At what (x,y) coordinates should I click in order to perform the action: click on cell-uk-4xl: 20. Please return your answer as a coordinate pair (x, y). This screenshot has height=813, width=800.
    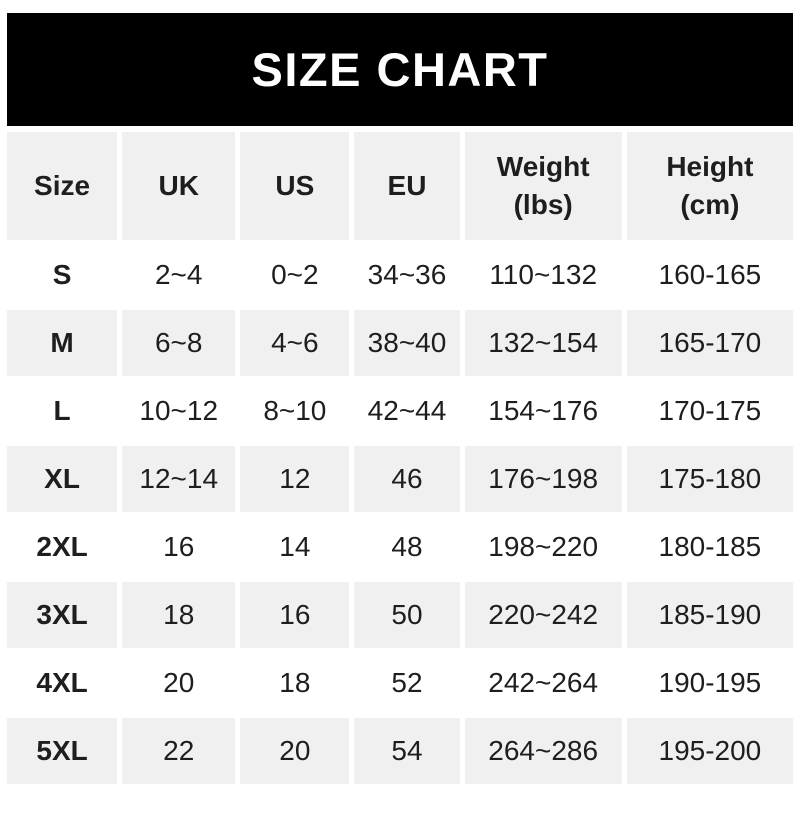
    Looking at the image, I should click on (179, 683).